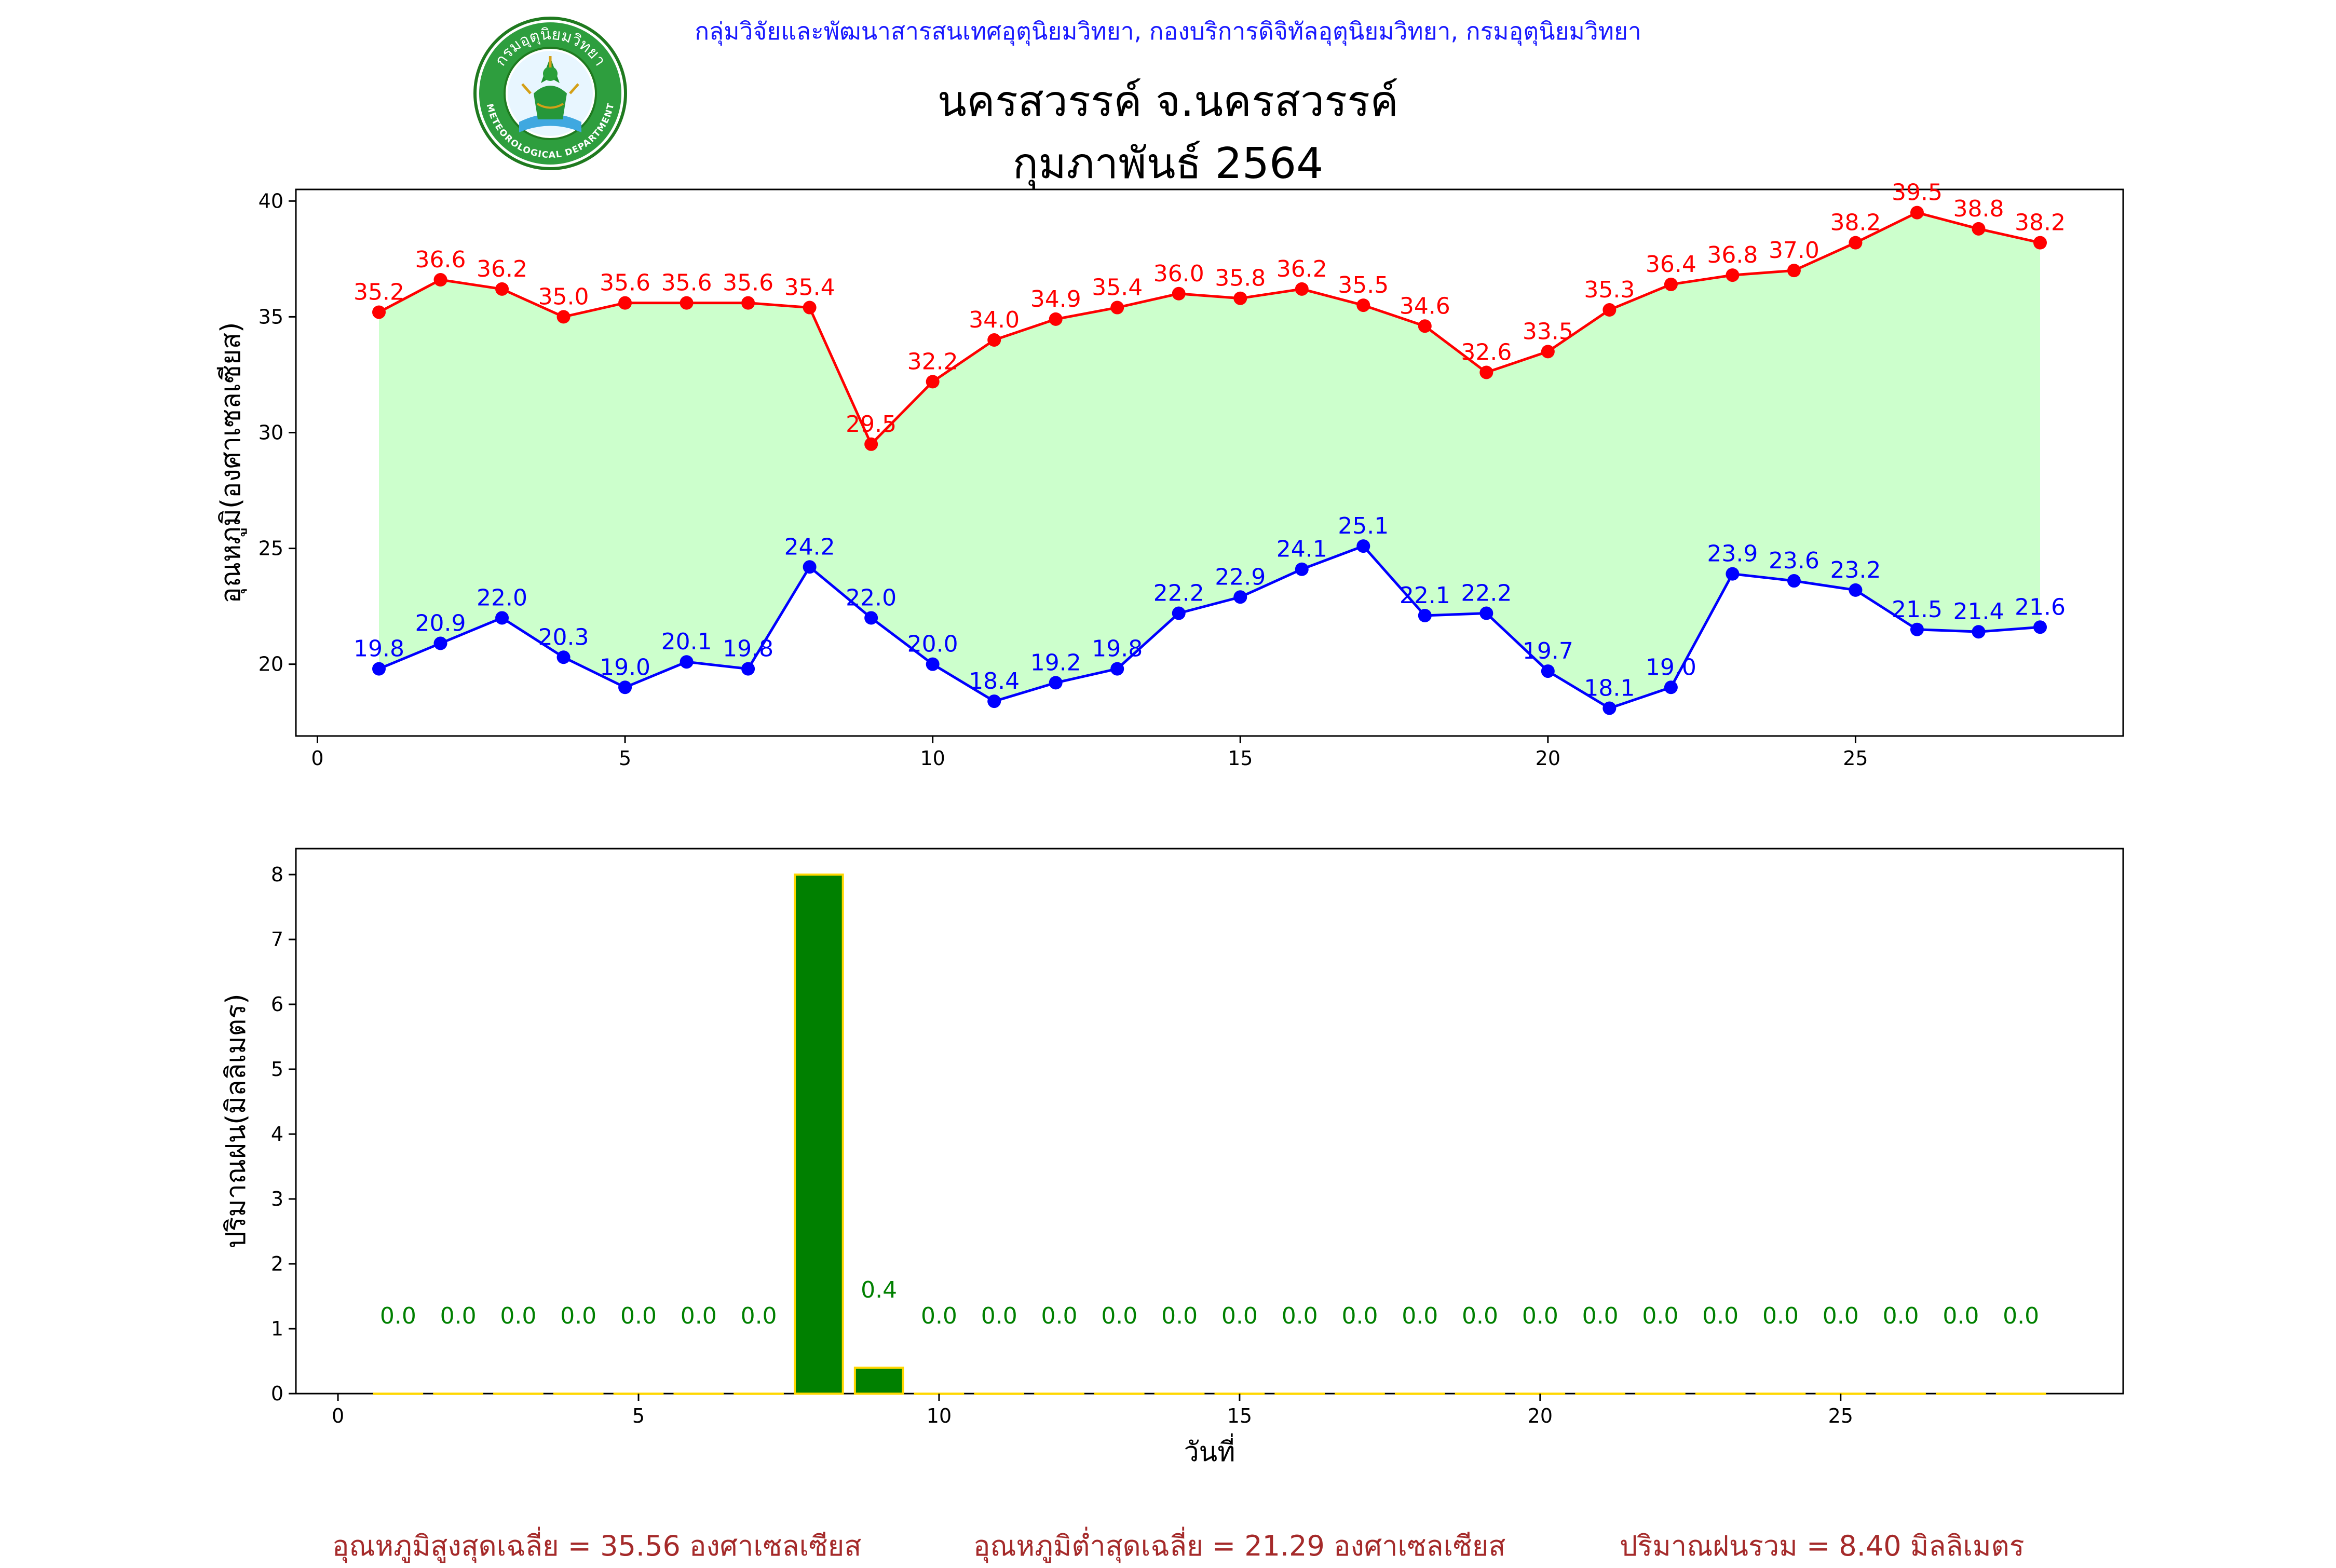 This screenshot has height=1568, width=2336. I want to click on rainfall-y-axis-title: ปริมาณฝน(มิลลิเมตร), so click(236, 1120).